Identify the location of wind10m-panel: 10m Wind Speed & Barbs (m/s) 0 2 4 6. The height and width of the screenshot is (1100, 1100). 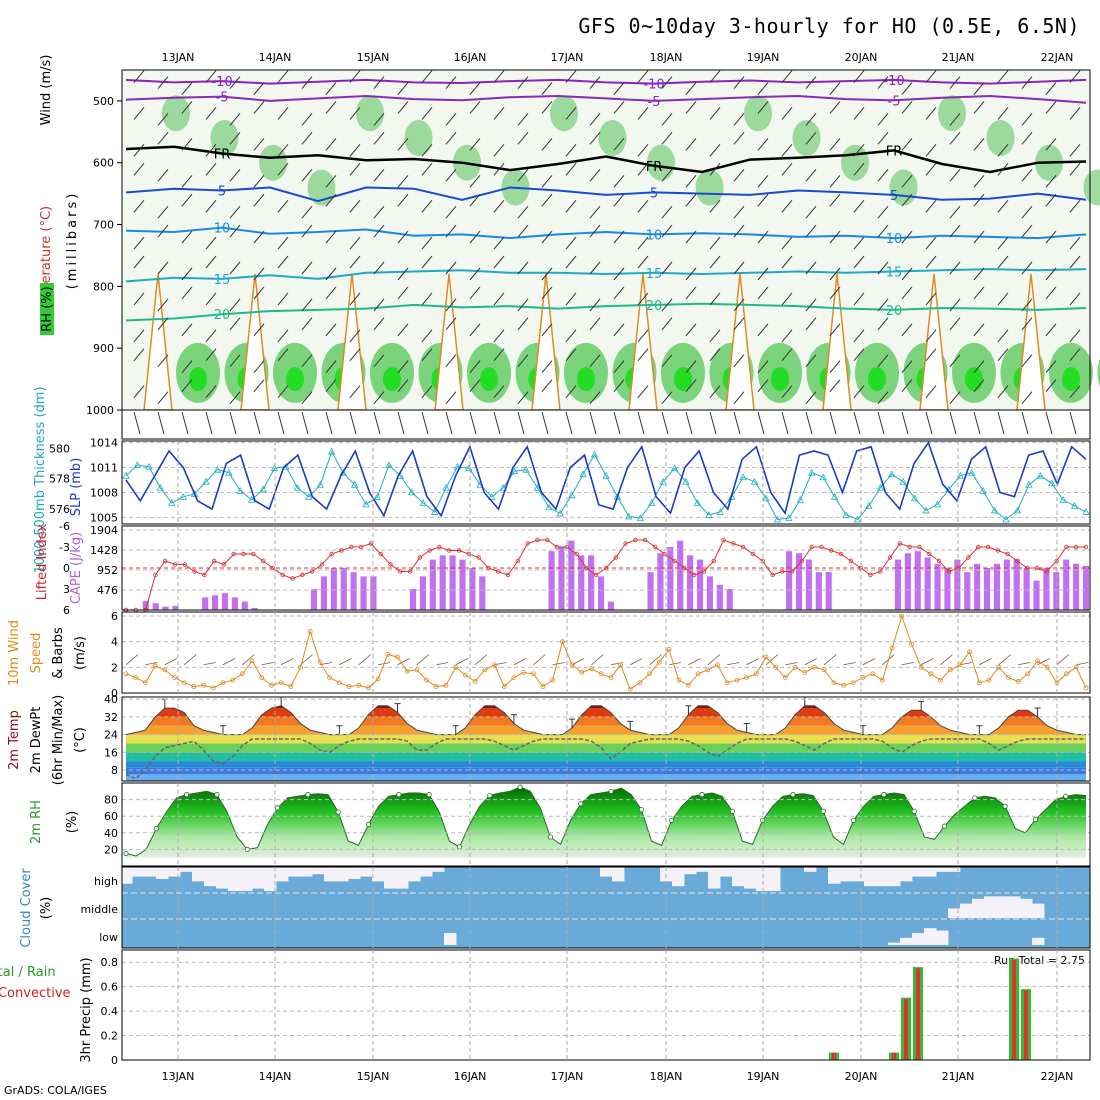
(549, 655).